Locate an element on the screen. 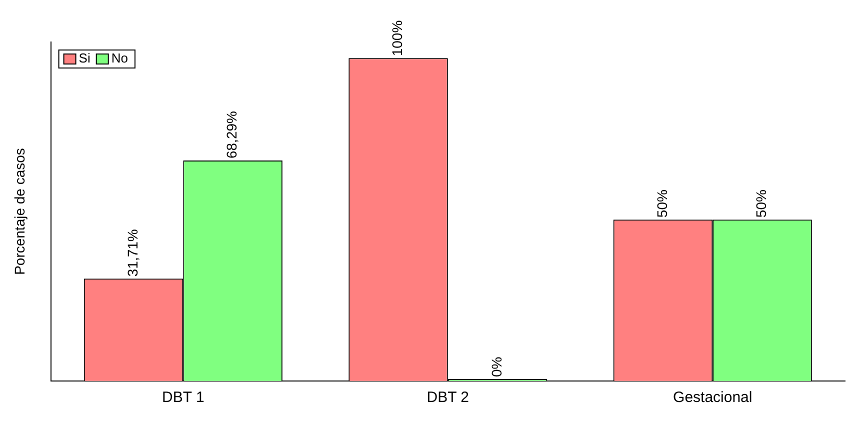  data-label: 68,29% is located at coordinates (232, 135).